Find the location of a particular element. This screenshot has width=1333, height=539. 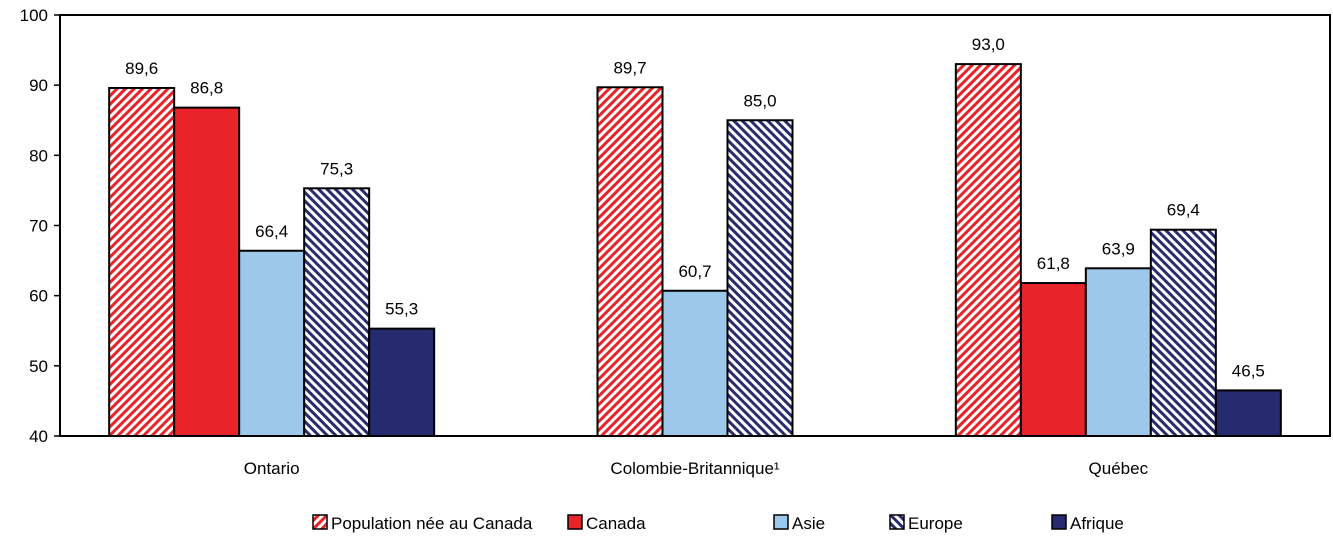

bar-value-label: 86,8 is located at coordinates (206, 88).